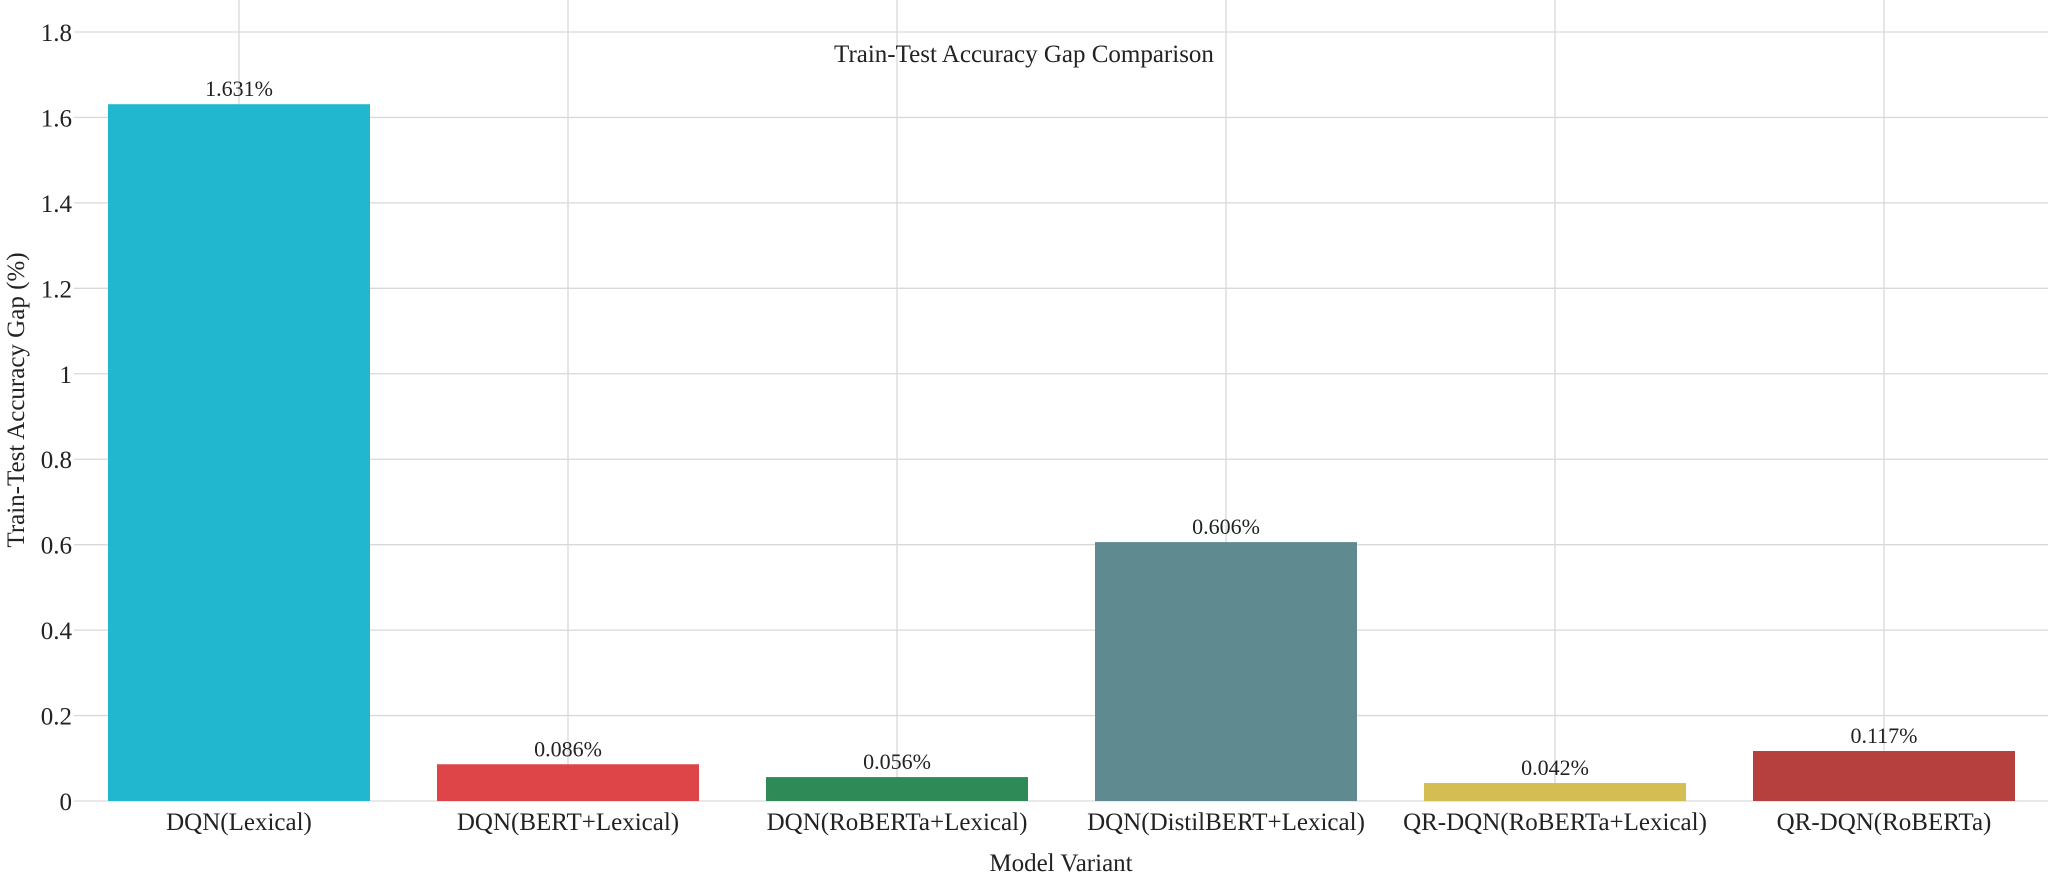  What do you see at coordinates (897, 822) in the screenshot?
I see `x-tick-label: DQN(RoBERTa+Lexical)` at bounding box center [897, 822].